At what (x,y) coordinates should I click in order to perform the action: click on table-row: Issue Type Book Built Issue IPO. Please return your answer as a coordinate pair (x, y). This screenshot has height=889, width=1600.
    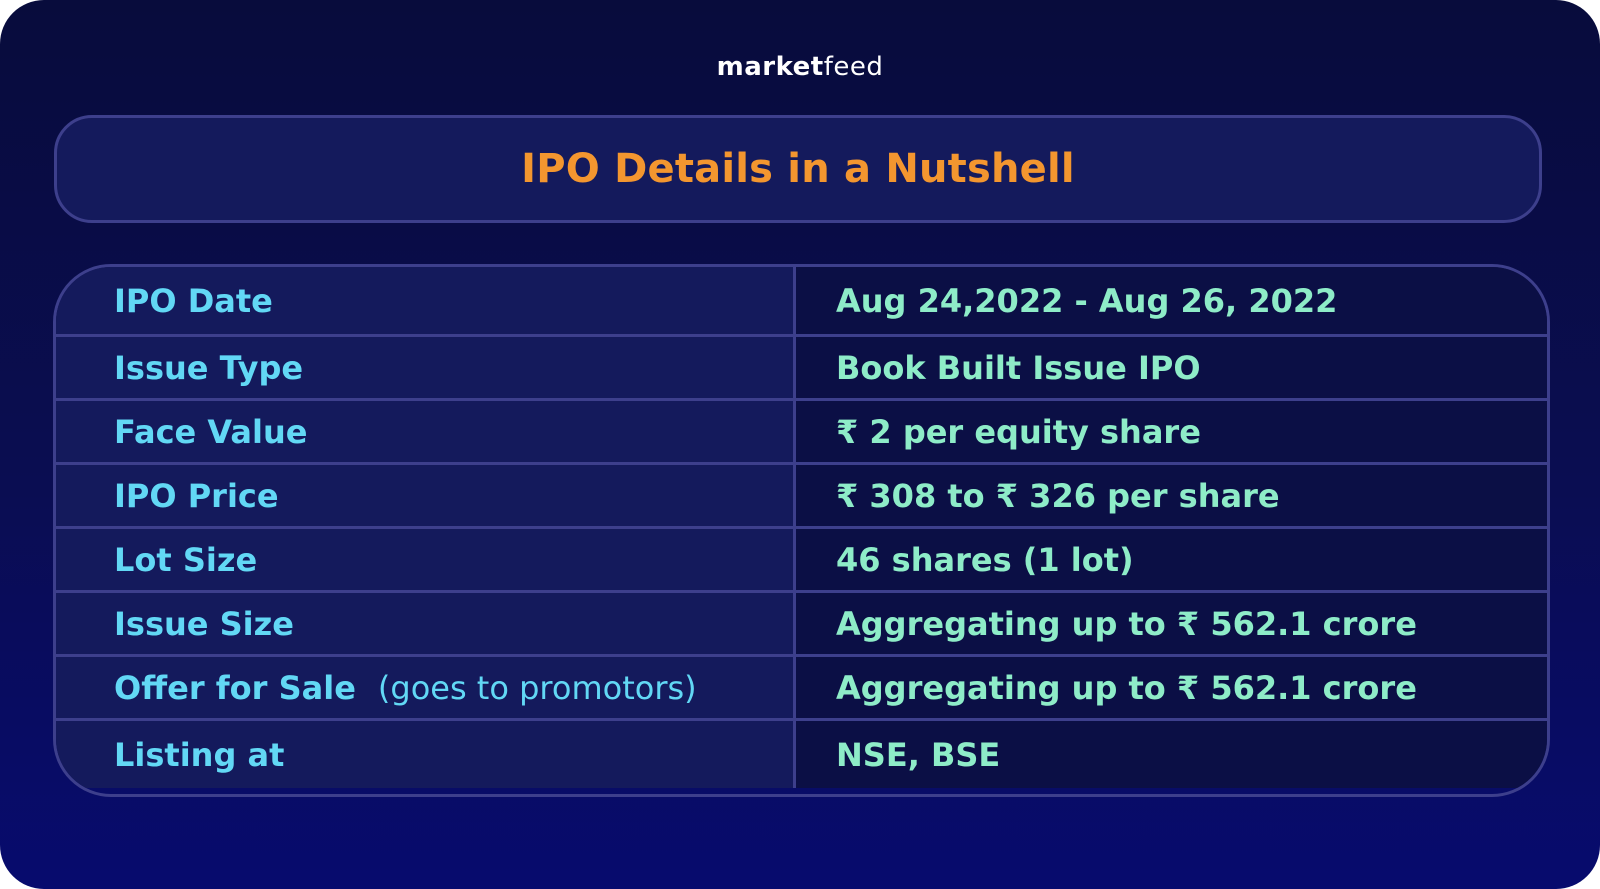
    Looking at the image, I should click on (801, 369).